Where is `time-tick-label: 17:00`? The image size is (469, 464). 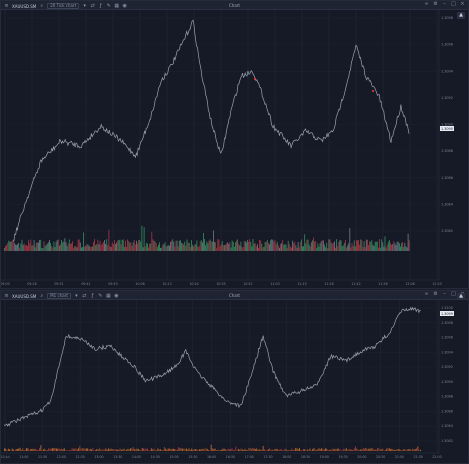 time-tick-label: 17:00 is located at coordinates (249, 457).